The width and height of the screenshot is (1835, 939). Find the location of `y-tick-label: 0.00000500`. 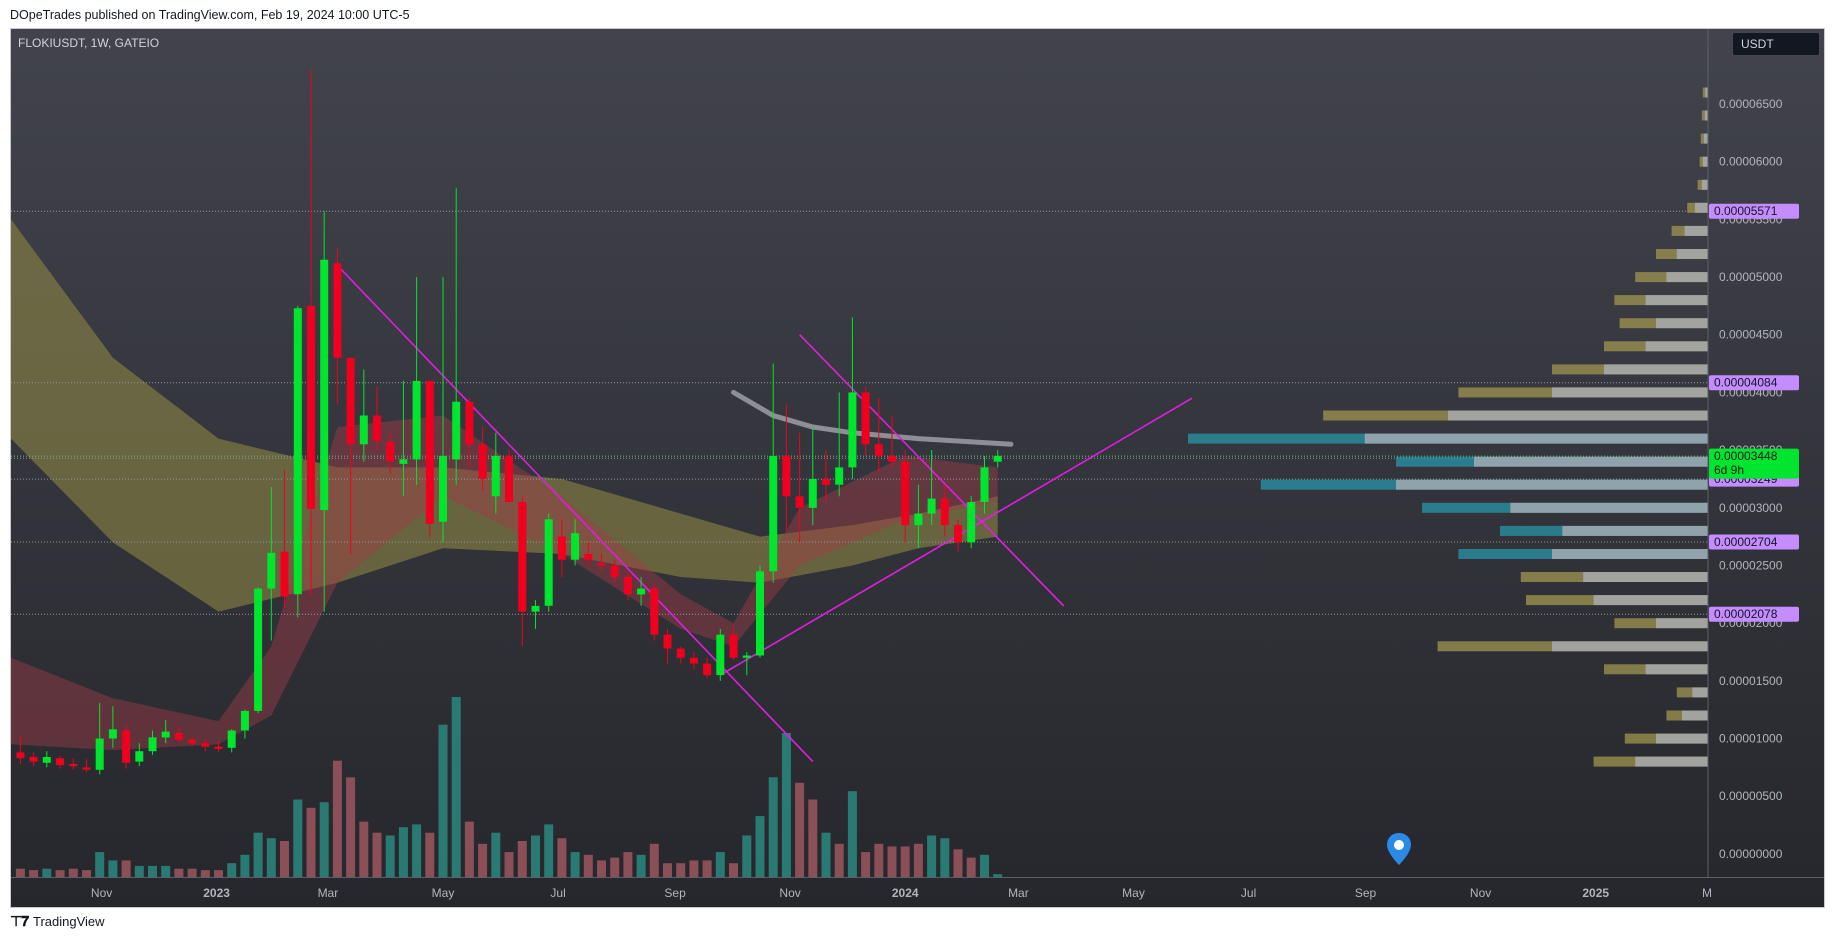

y-tick-label: 0.00000500 is located at coordinates (1751, 796).